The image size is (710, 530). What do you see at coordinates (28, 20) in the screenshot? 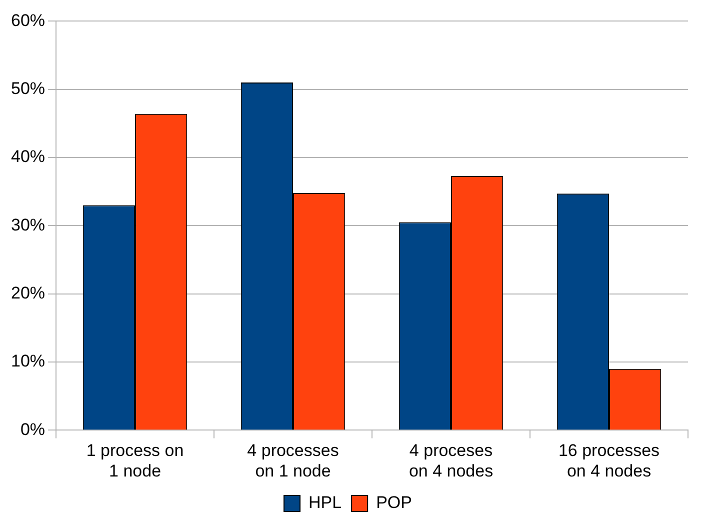
I see `y-tick-label: 60%` at bounding box center [28, 20].